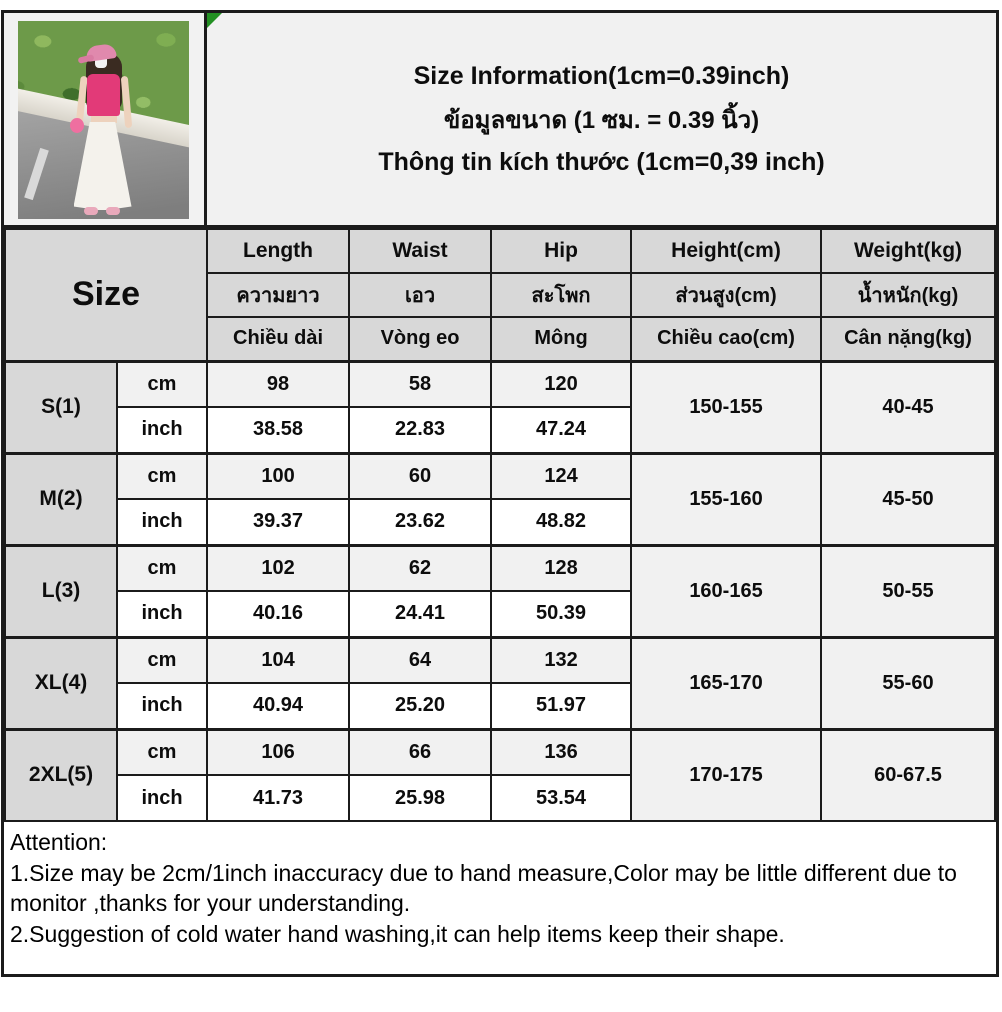 The height and width of the screenshot is (1012, 1002). I want to click on waist-inch: 24.41, so click(420, 614).